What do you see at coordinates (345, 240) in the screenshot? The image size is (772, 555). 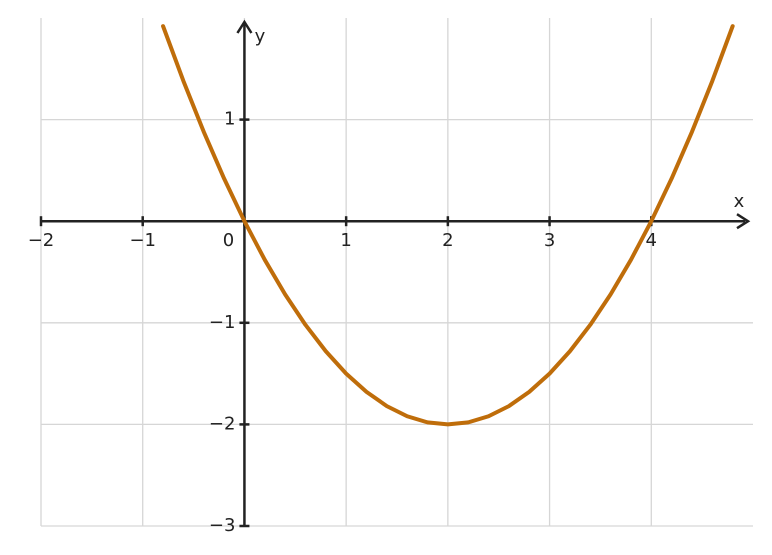 I see `x-tick-label: 1` at bounding box center [345, 240].